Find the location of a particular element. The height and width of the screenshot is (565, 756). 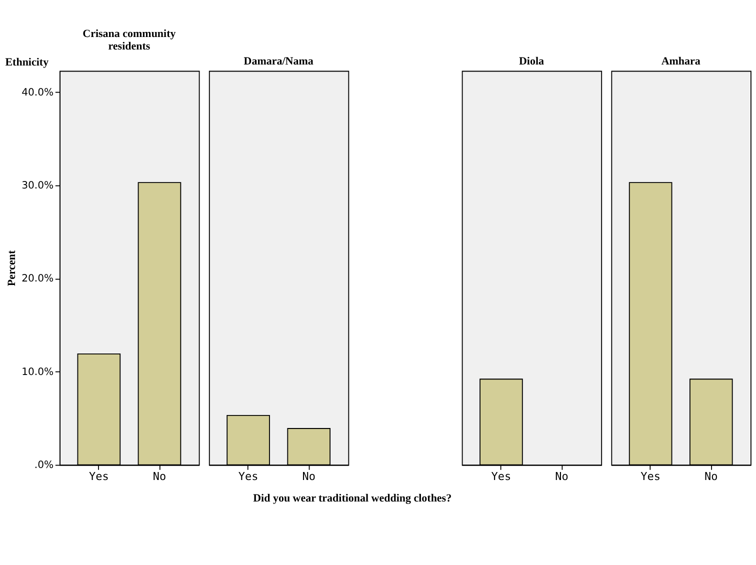

chart-title: Crisana community residents is located at coordinates (129, 40).